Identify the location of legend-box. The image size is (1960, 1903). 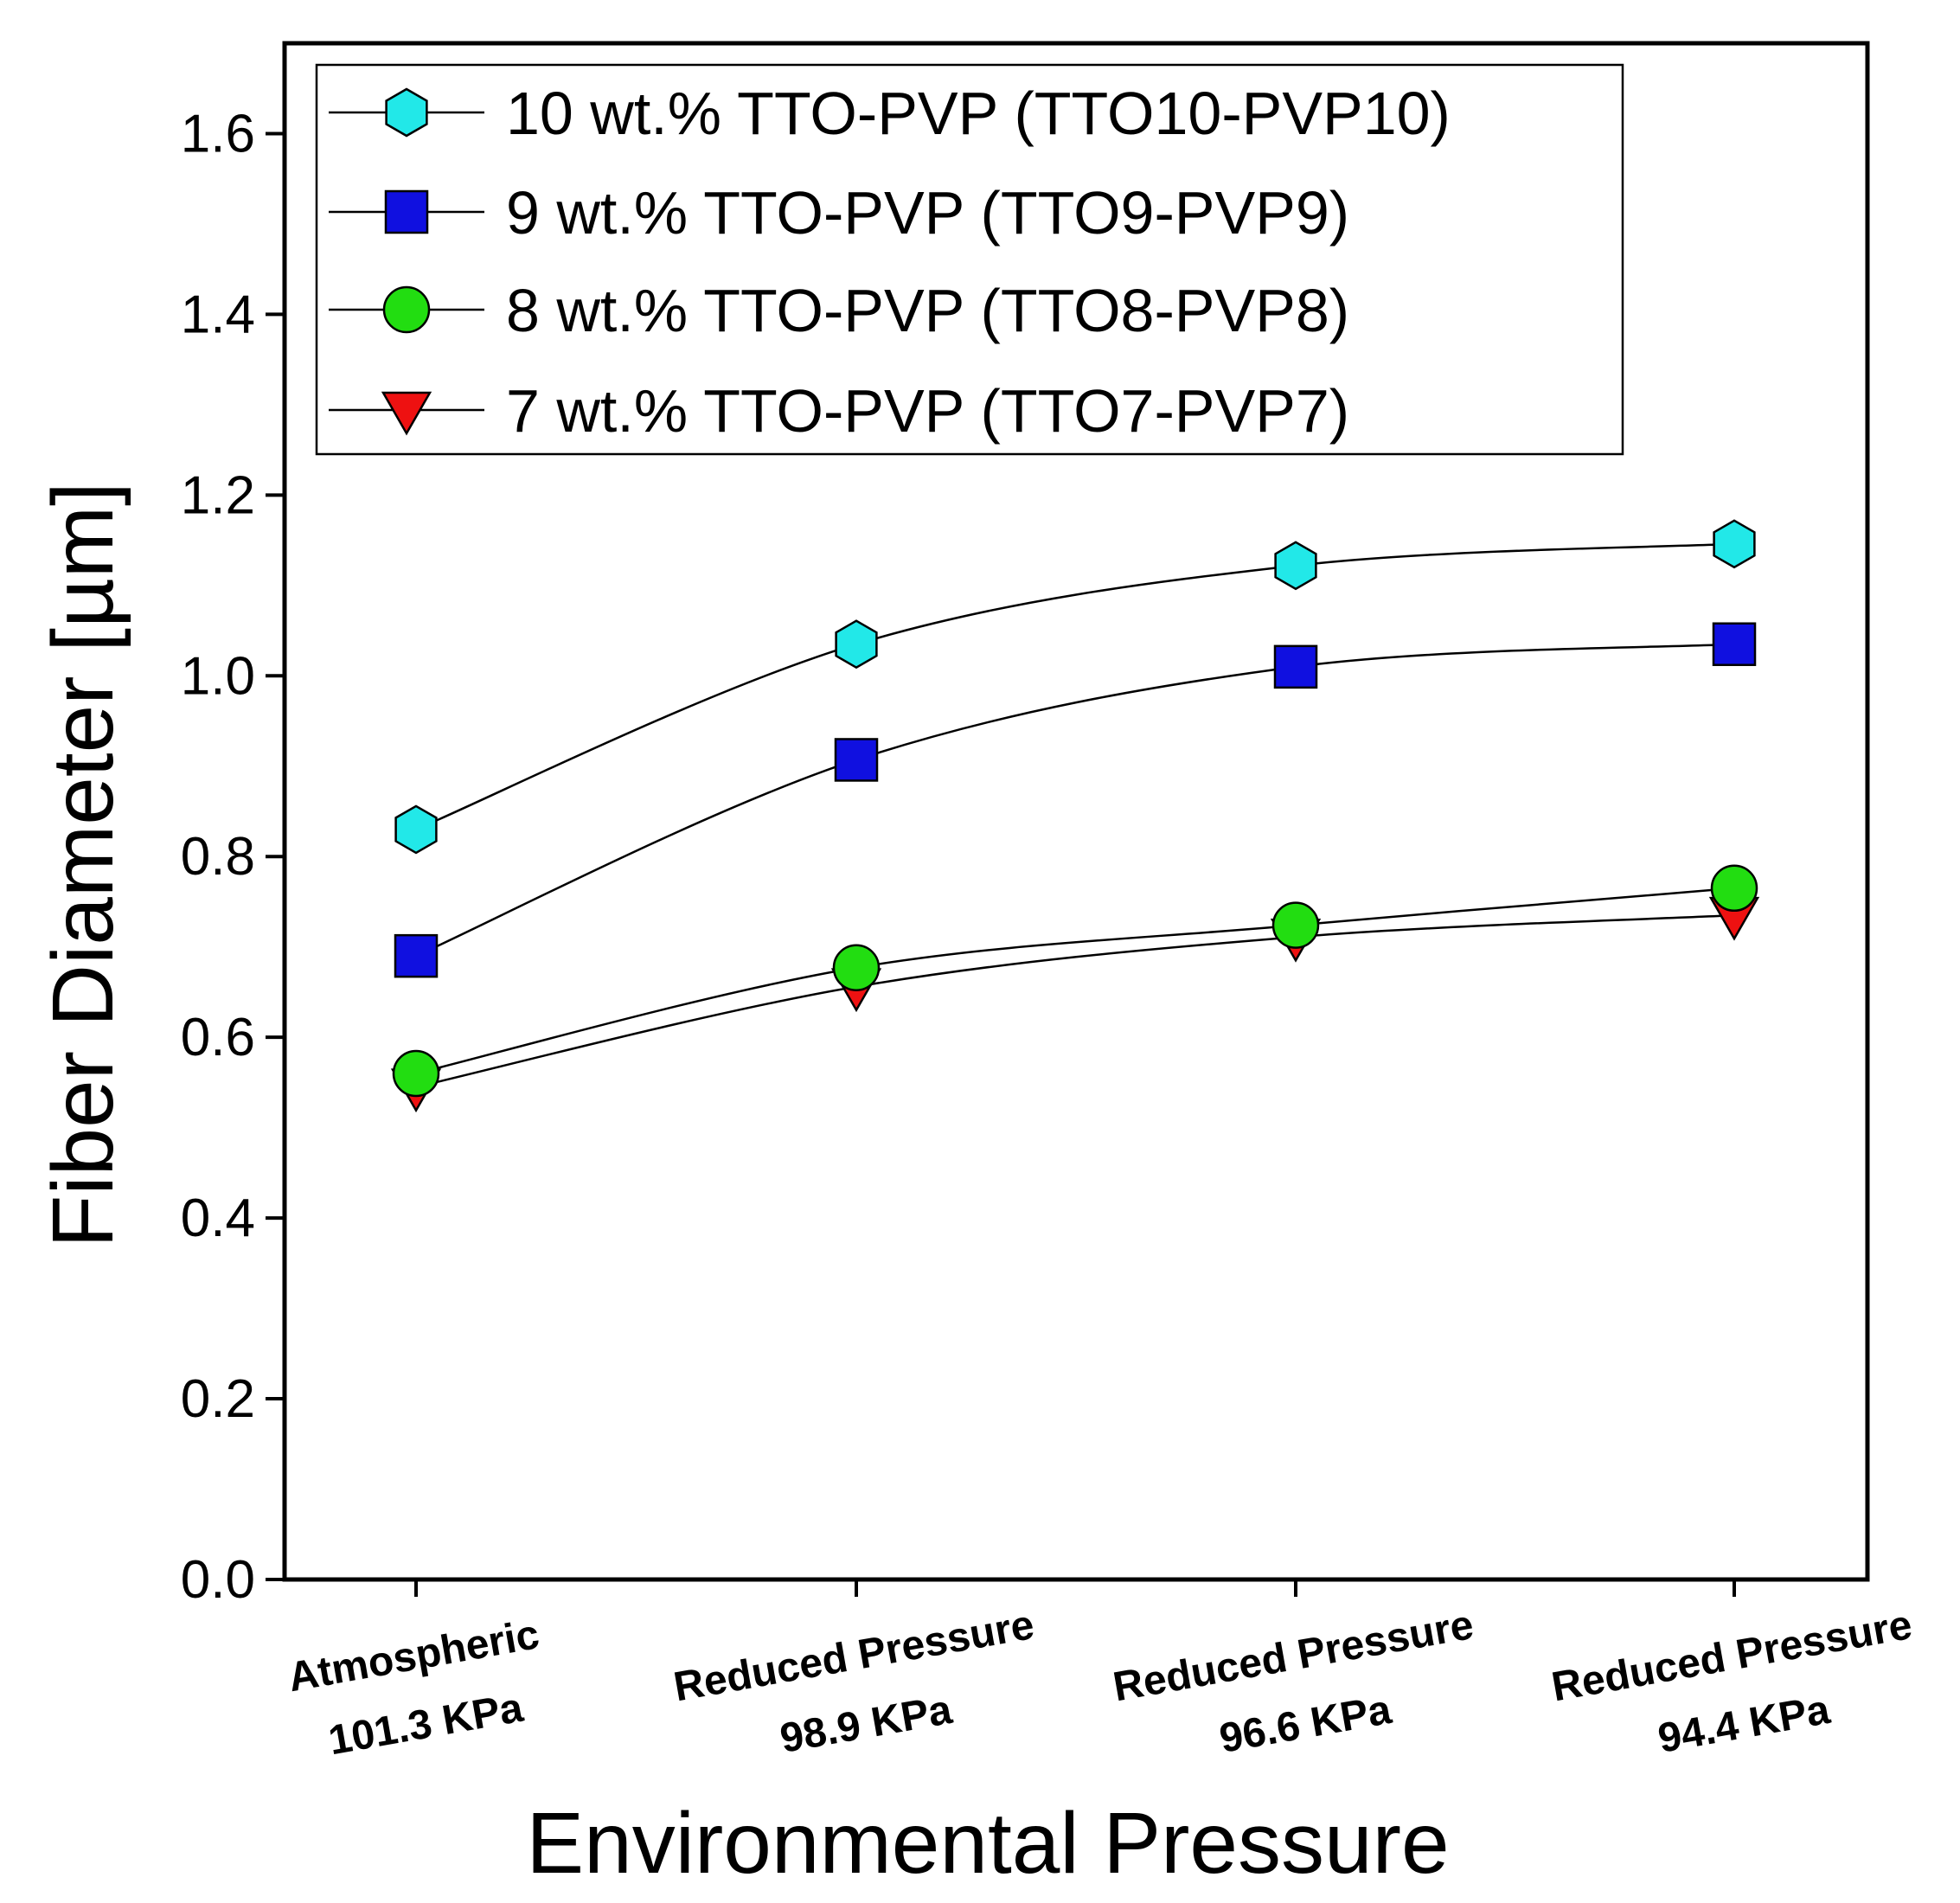
(969, 259).